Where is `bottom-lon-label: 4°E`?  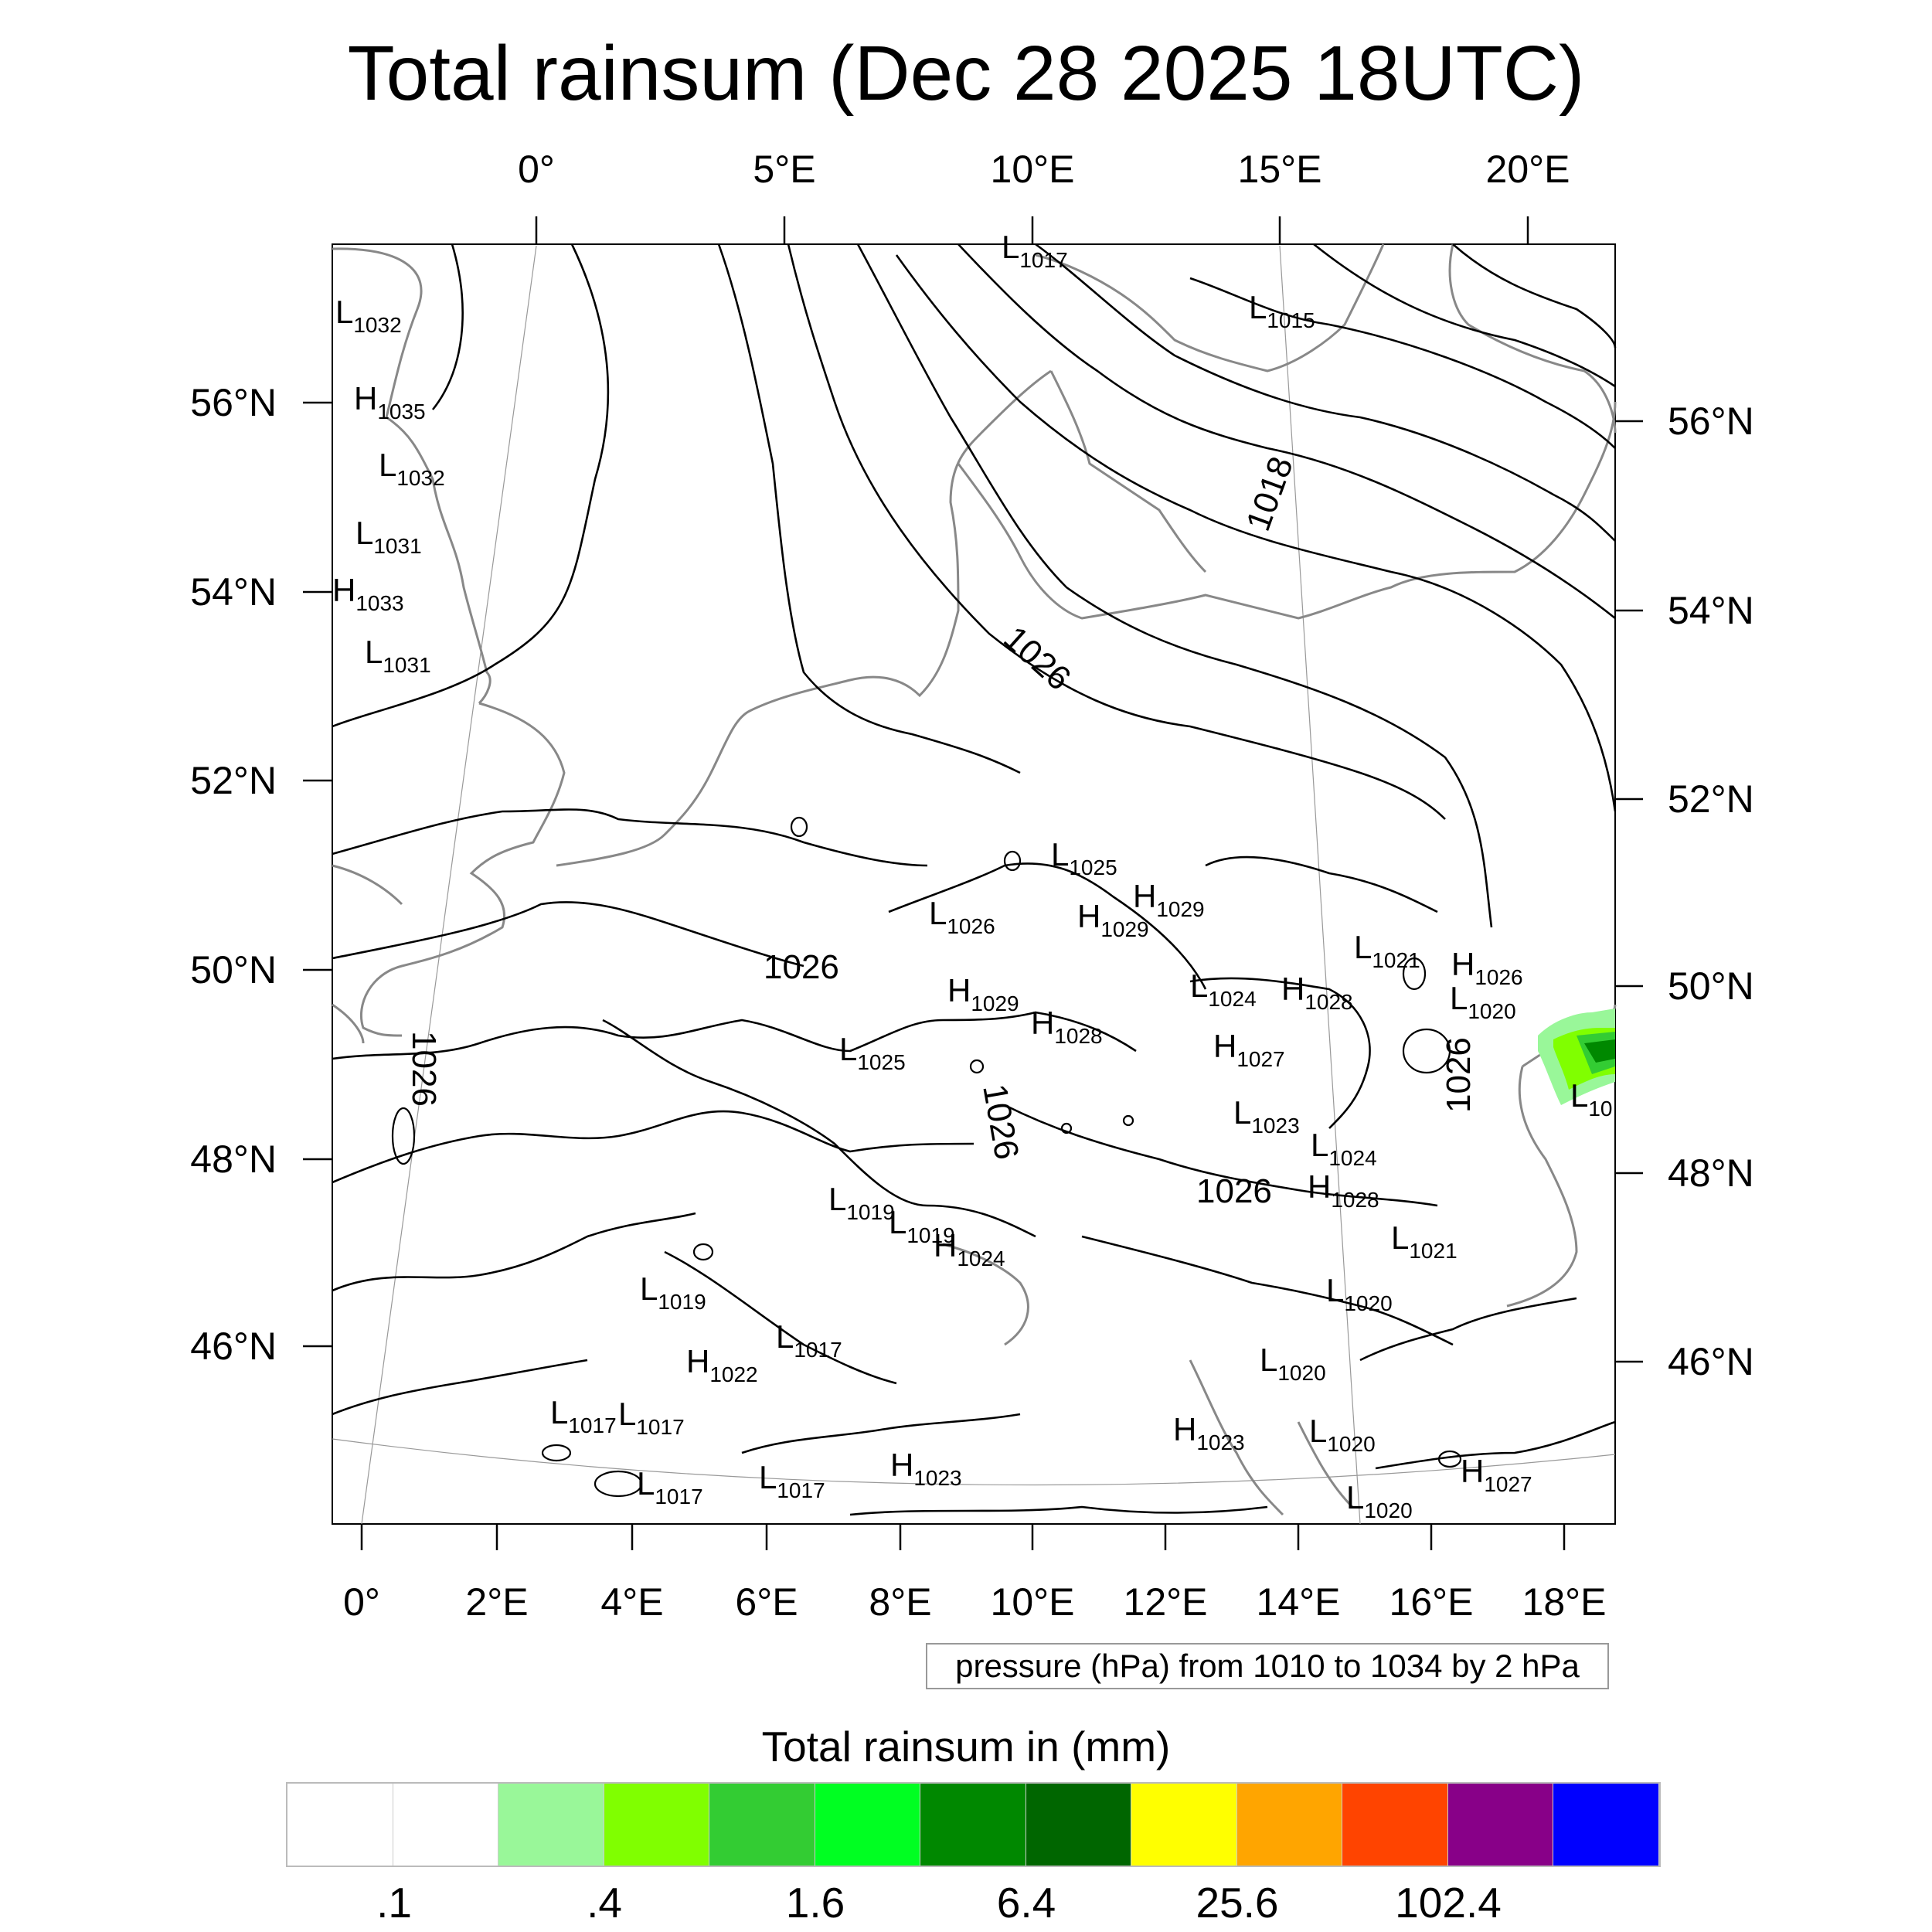 bottom-lon-label: 4°E is located at coordinates (631, 1602).